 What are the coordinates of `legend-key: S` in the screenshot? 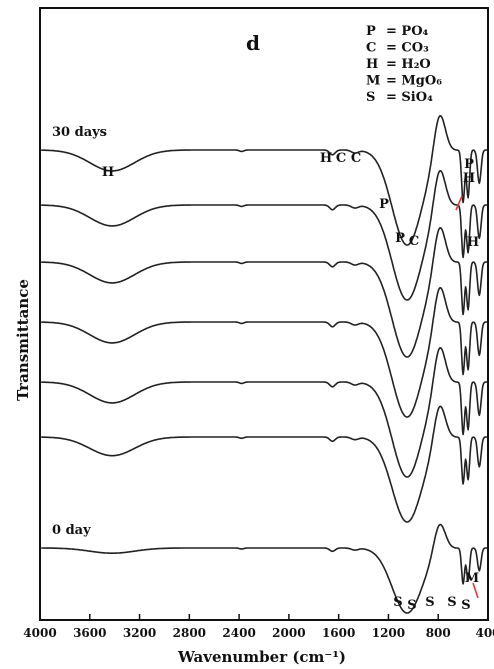 It's located at (370, 97).